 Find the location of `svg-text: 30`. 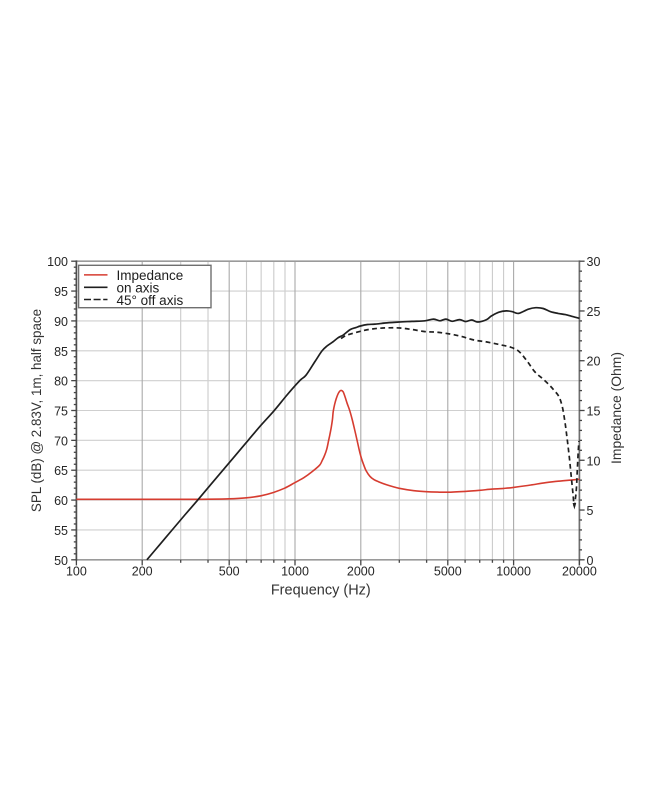

svg-text: 30 is located at coordinates (594, 262).